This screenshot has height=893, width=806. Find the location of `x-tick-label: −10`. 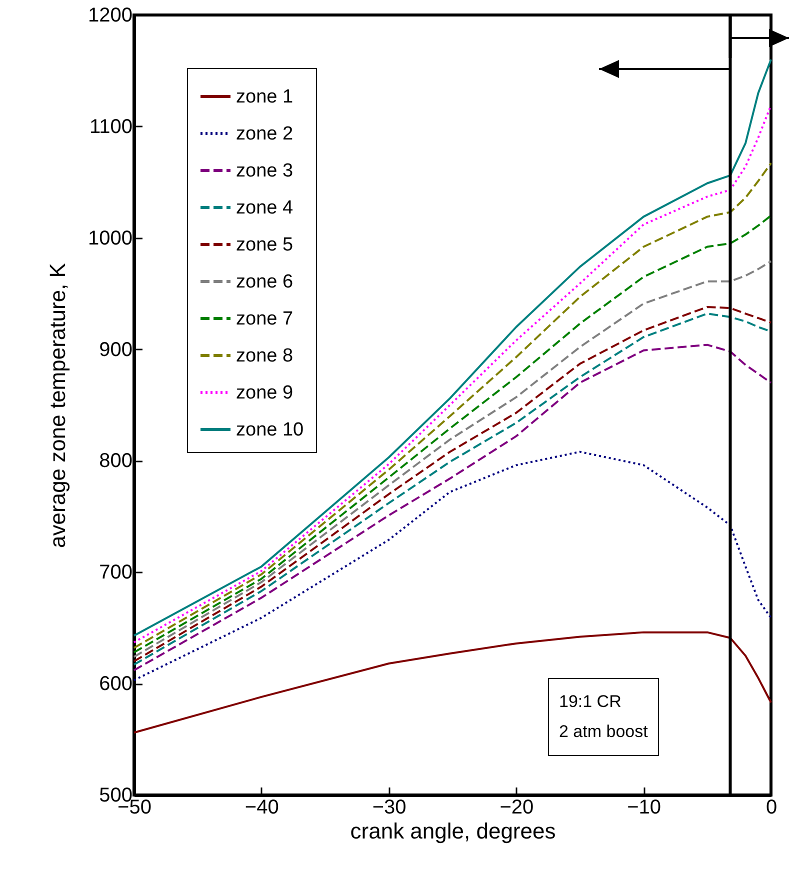

x-tick-label: −10 is located at coordinates (644, 807).